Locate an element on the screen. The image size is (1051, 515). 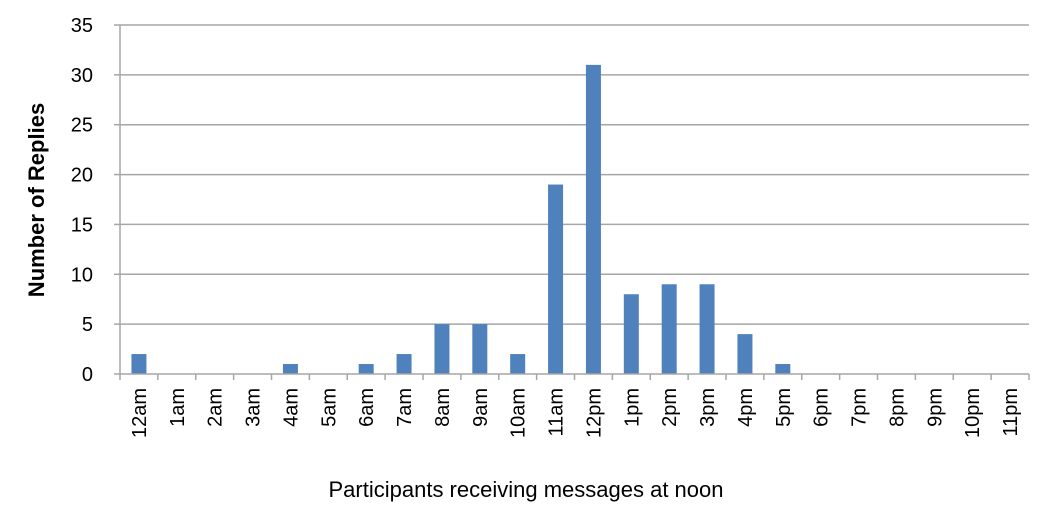
bar-8am is located at coordinates (442, 349).